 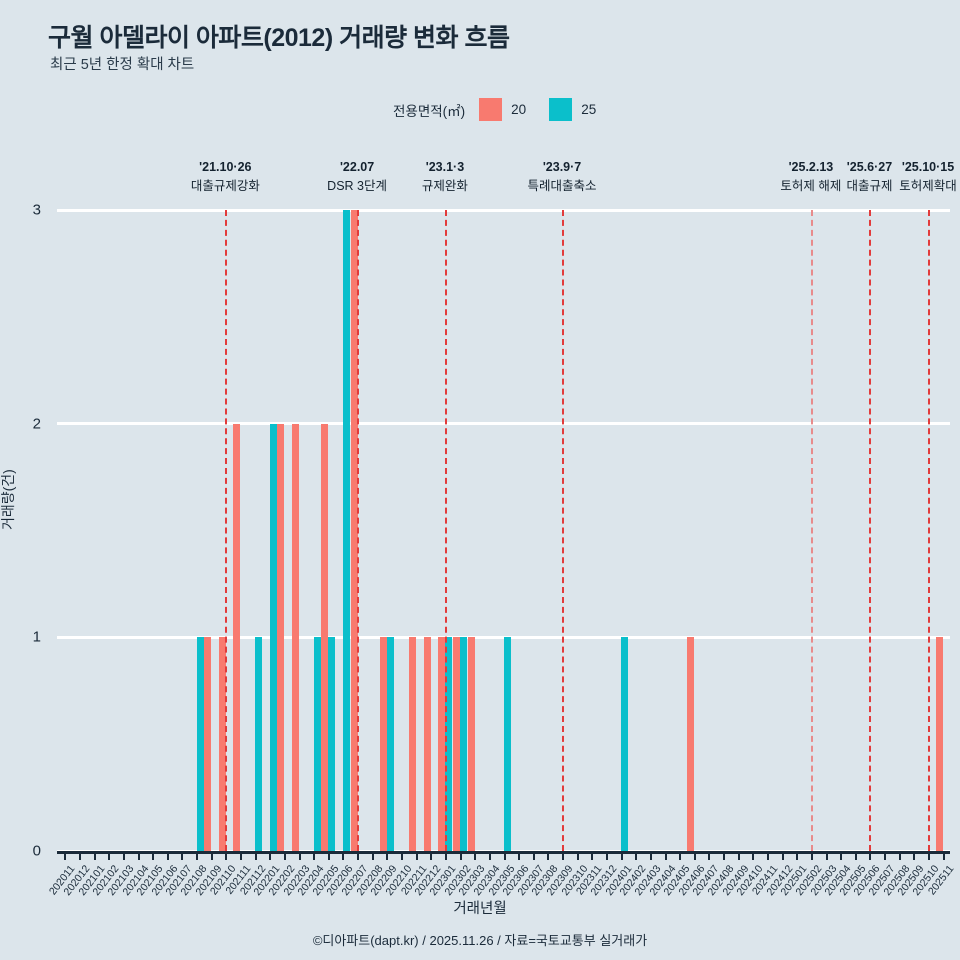 I want to click on event-annotation: '23.9·7 특례대출축소, so click(x=562, y=177).